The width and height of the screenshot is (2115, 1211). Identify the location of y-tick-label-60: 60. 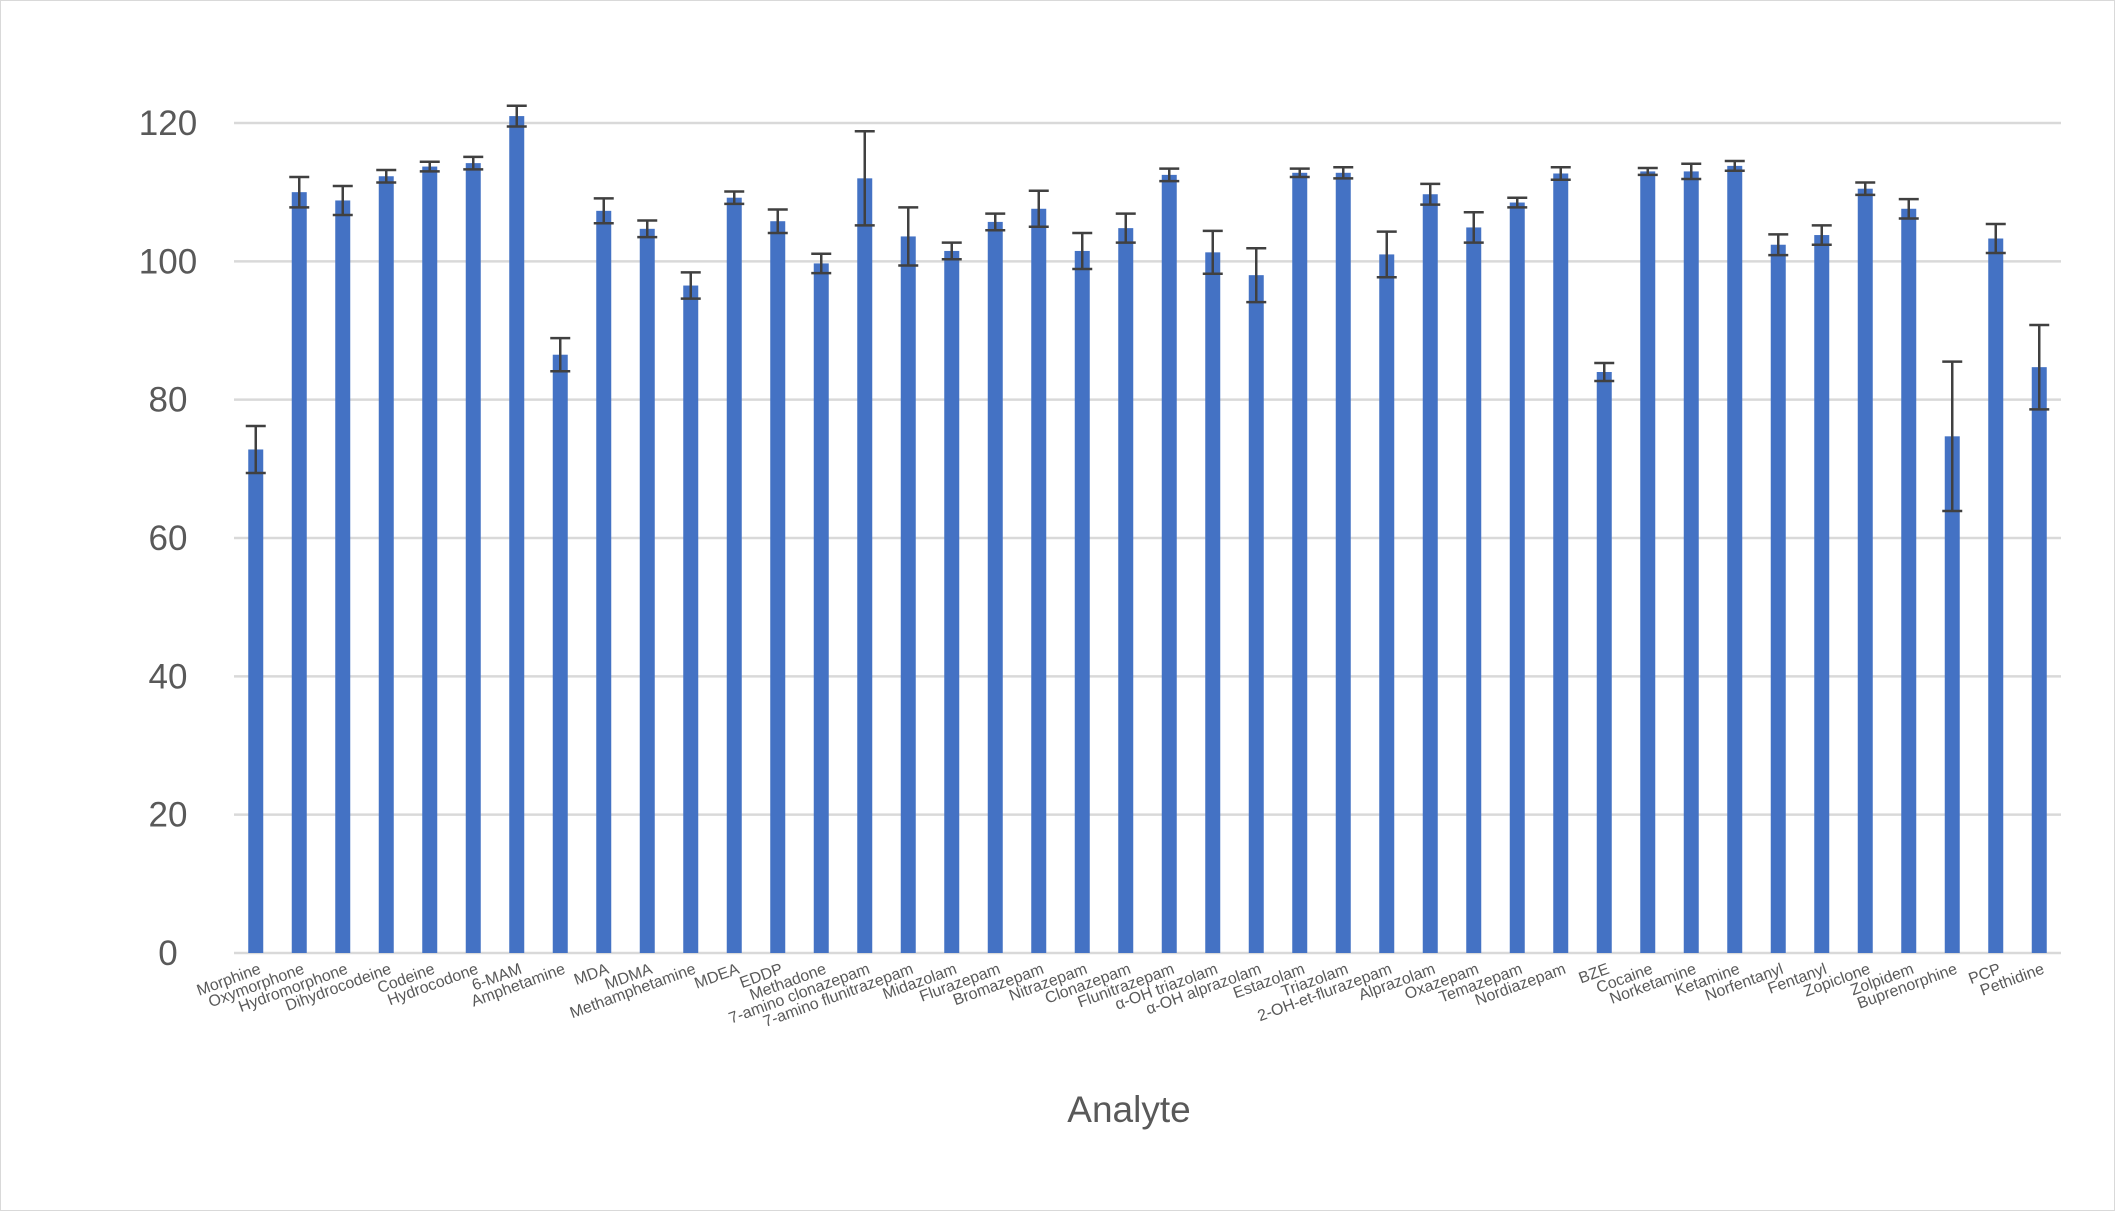
(168, 538).